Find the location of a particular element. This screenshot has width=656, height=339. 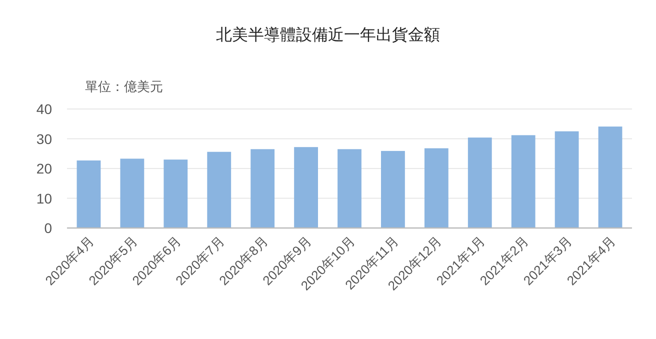

chart-title: 北美半導體設備近一年出貨金額 is located at coordinates (328, 35).